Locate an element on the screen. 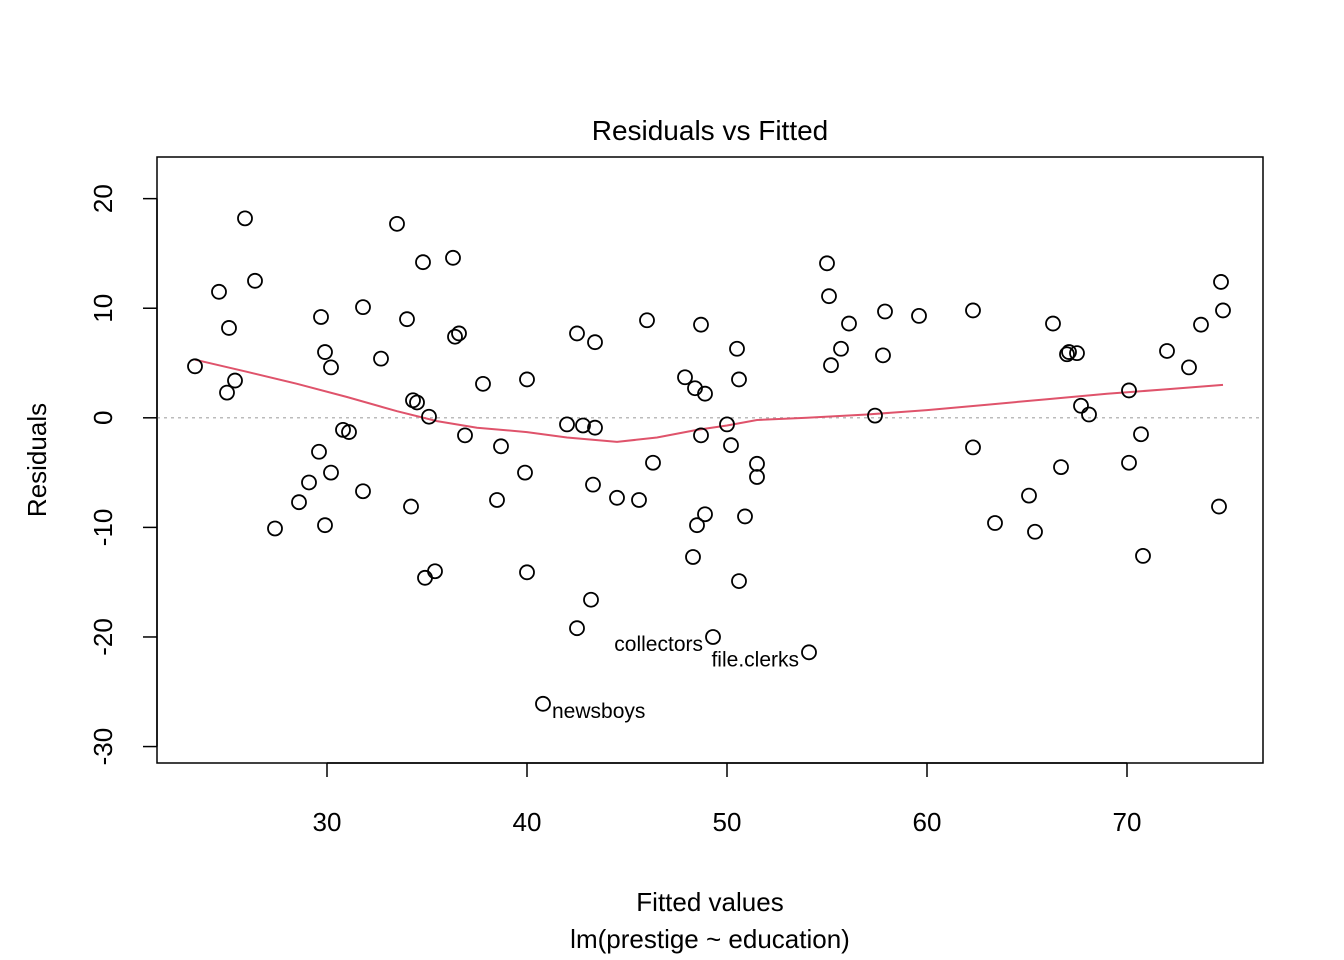 The width and height of the screenshot is (1344, 960). x-axis: 30 40 50 60 70 is located at coordinates (727, 799).